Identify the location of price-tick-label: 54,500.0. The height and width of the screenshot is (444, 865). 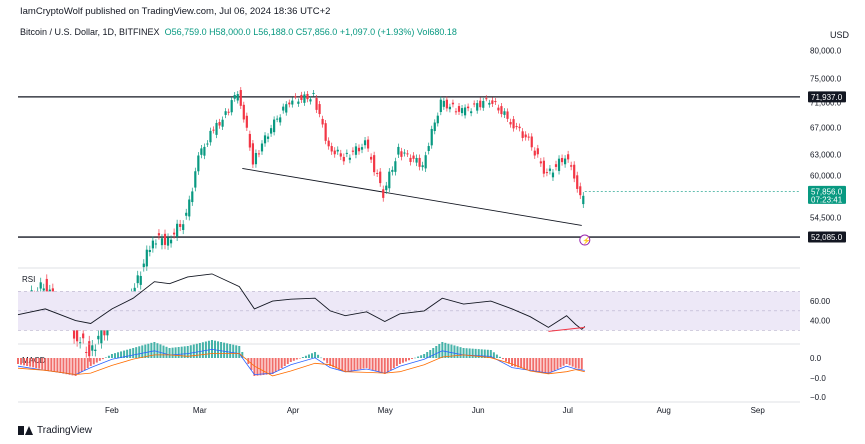
(826, 217).